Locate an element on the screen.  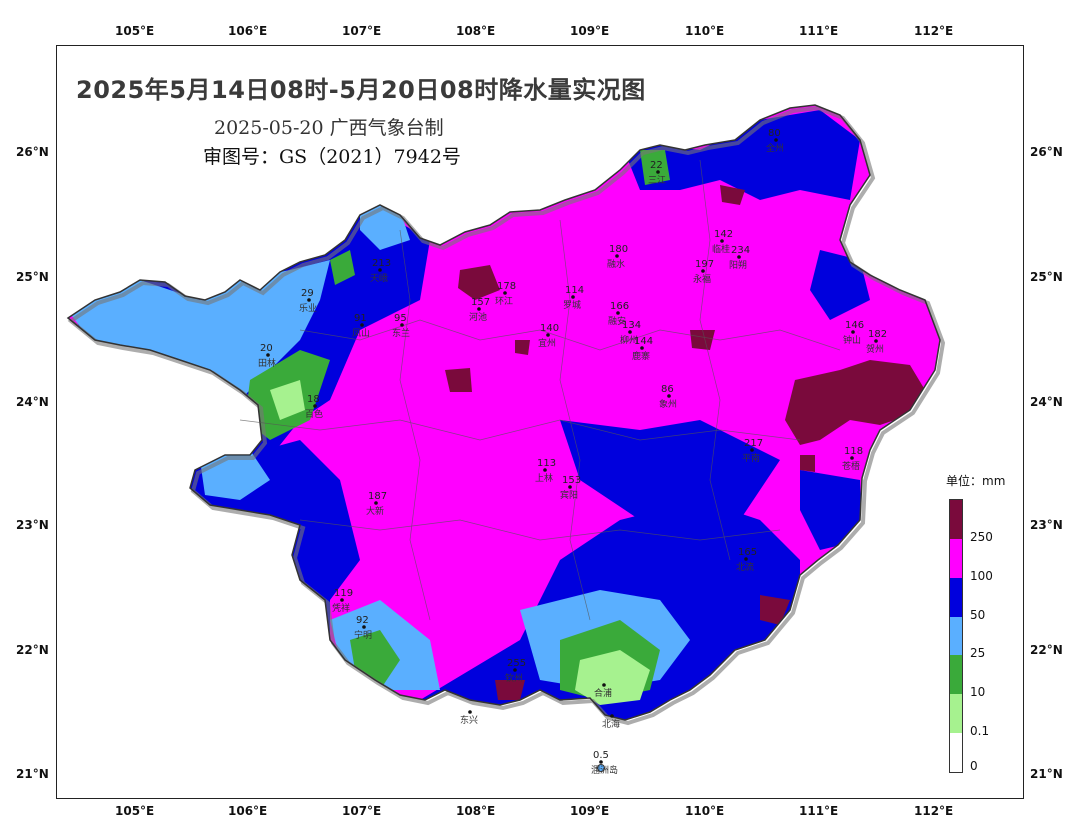
station-name: 全州 is located at coordinates (775, 148).